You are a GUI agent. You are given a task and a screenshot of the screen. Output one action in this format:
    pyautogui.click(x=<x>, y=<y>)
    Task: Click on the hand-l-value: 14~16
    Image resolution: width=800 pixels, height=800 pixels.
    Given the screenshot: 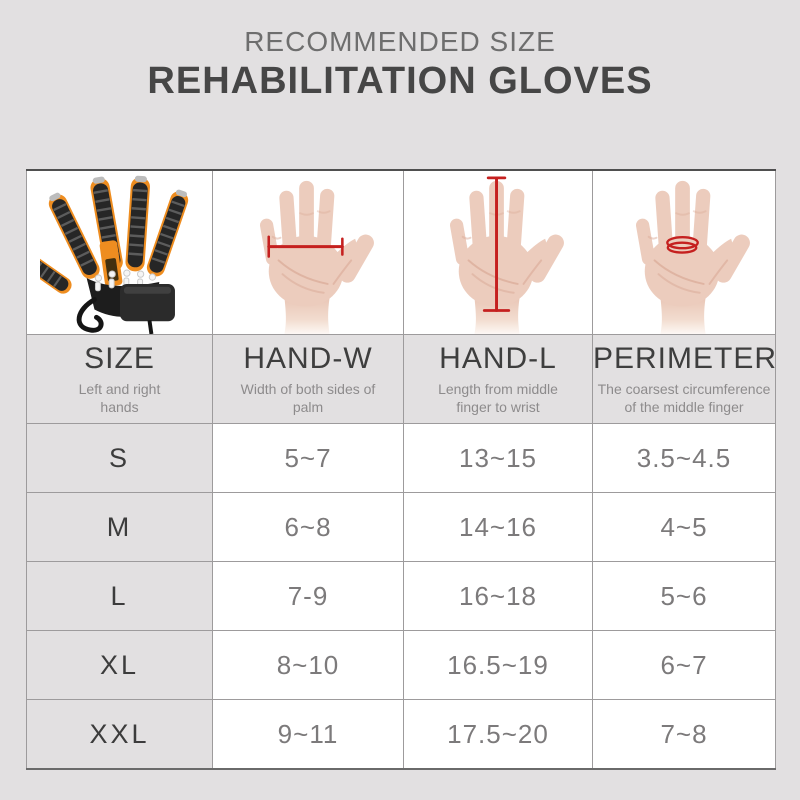 What is the action you would take?
    pyautogui.click(x=498, y=527)
    